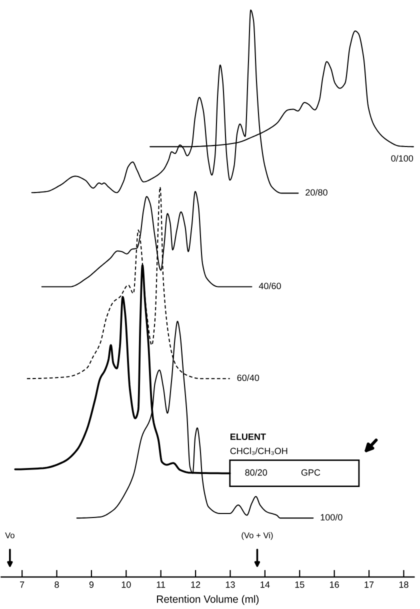 The width and height of the screenshot is (420, 609). I want to click on annotation: Vo, so click(9, 535).